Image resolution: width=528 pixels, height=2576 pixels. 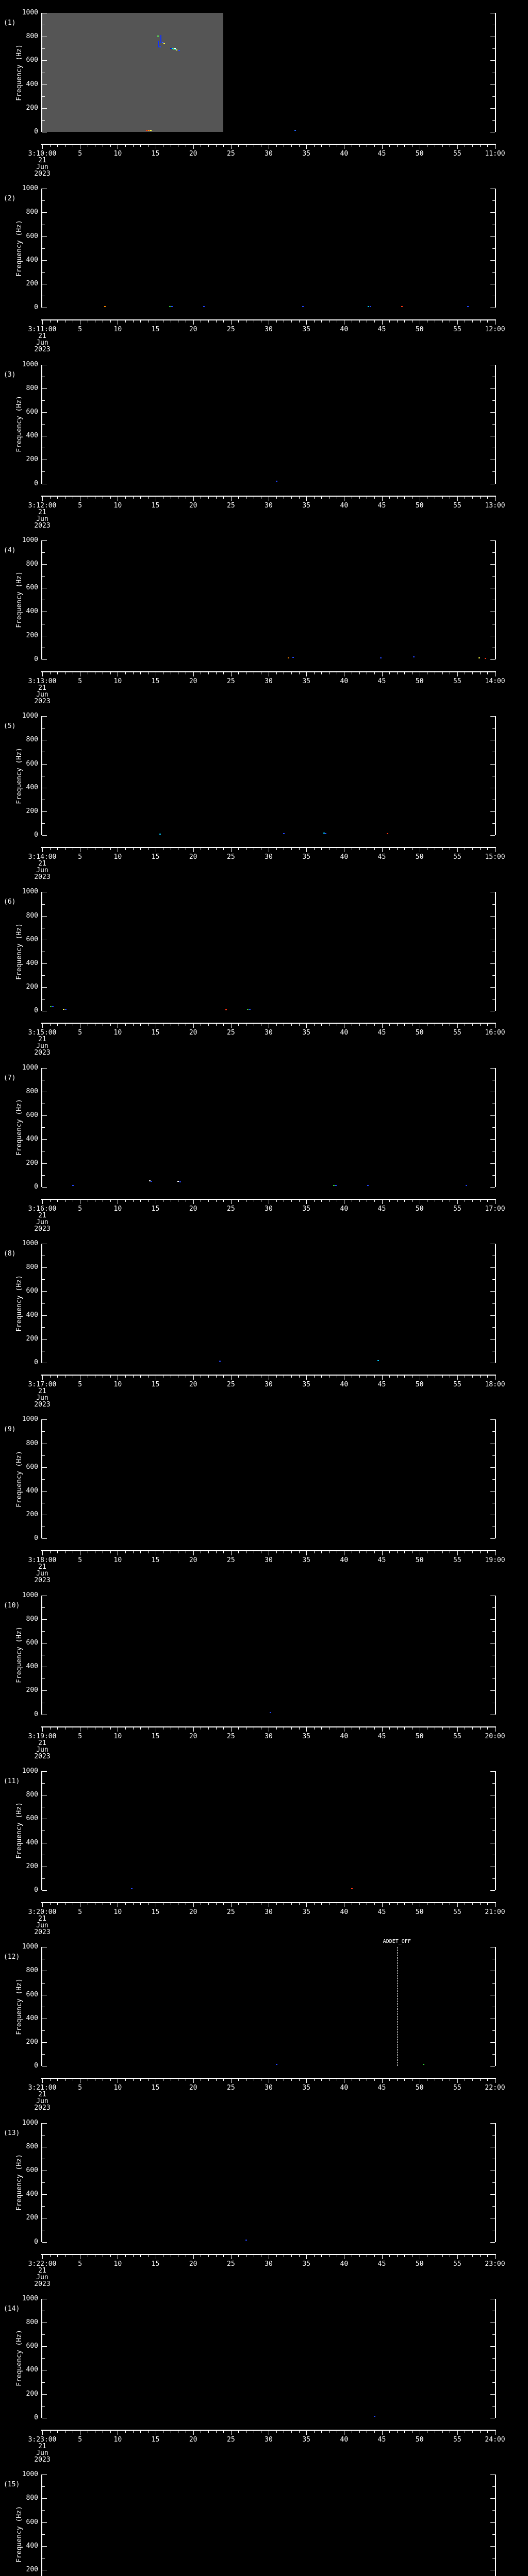 I want to click on y-tick-label: 0, so click(x=36, y=1011).